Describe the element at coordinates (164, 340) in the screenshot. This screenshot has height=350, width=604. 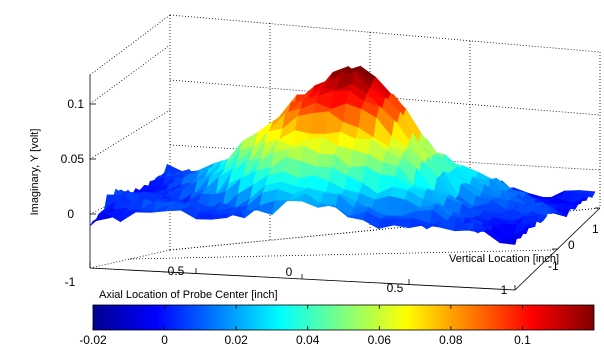
I see `colorbar-tick-label: 0` at that location.